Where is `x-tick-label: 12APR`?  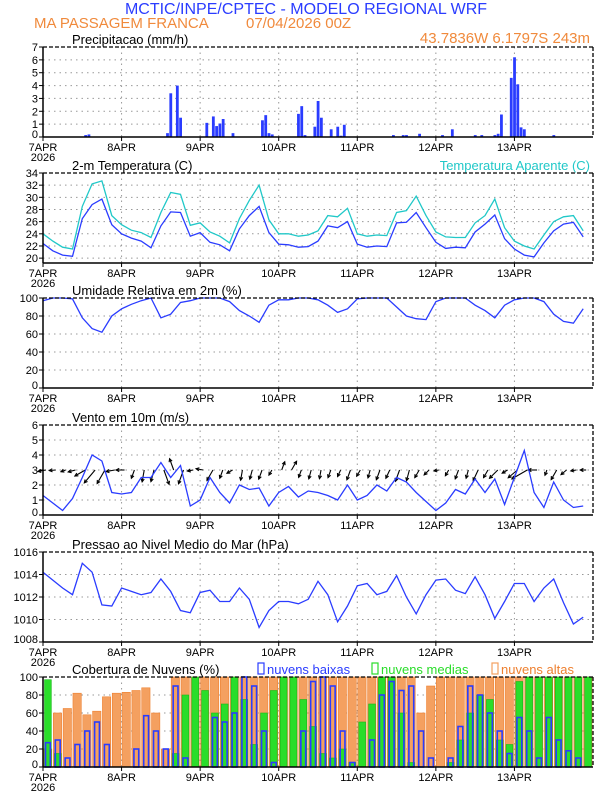 x-tick-label: 12APR is located at coordinates (435, 148).